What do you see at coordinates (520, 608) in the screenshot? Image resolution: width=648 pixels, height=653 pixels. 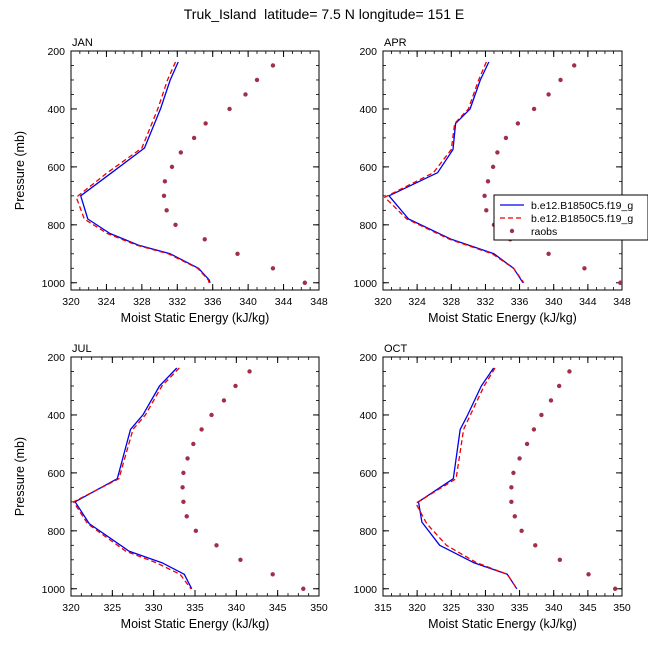 I see `x-tick-label: 335` at bounding box center [520, 608].